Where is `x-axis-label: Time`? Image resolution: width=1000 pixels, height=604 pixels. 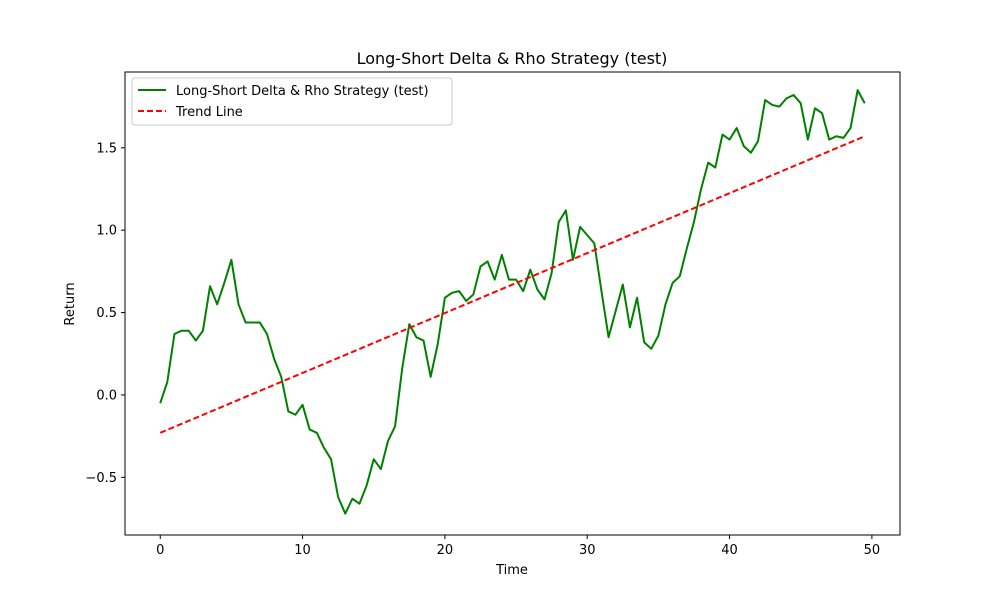 x-axis-label: Time is located at coordinates (511, 570).